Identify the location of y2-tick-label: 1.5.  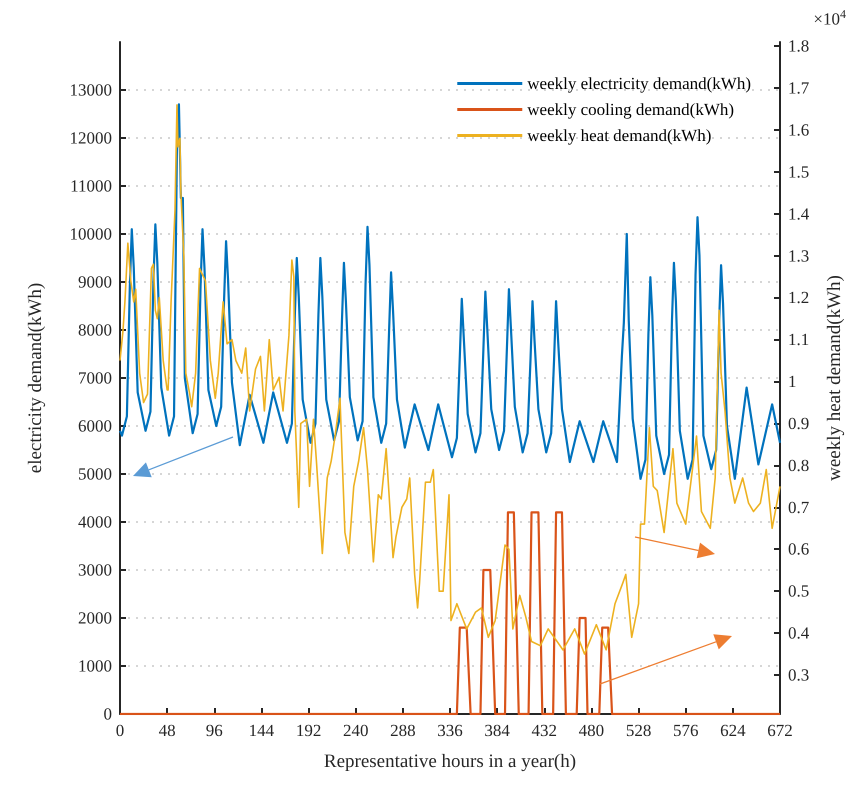
(799, 172).